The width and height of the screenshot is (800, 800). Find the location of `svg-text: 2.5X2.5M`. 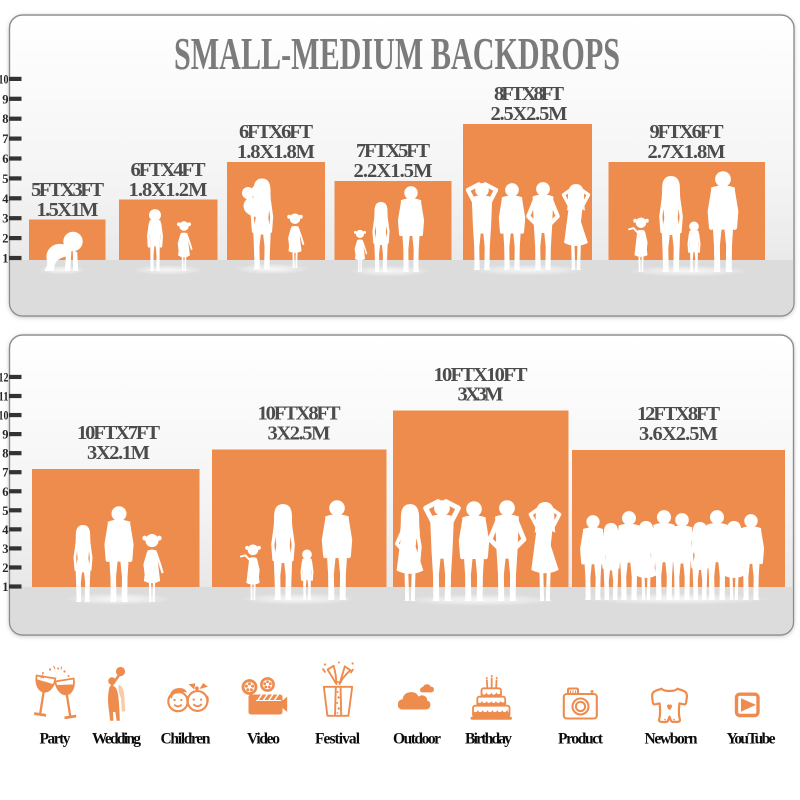

svg-text: 2.5X2.5M is located at coordinates (529, 114).